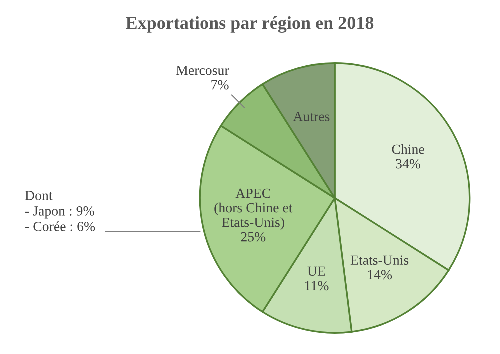  Describe the element at coordinates (317, 286) in the screenshot. I see `data-label: 11%` at that location.